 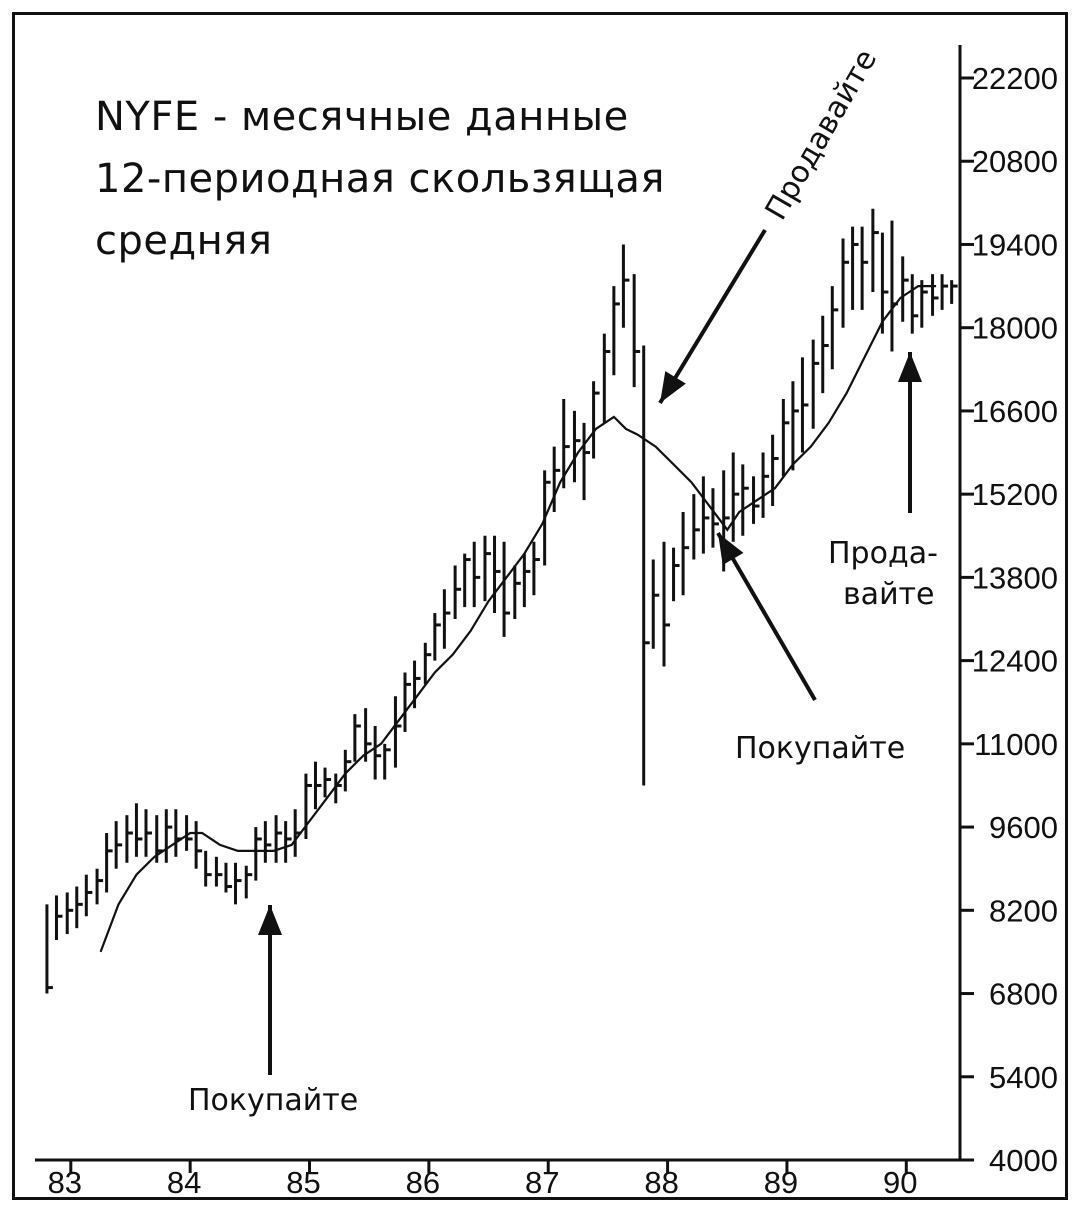 I want to click on sell-label-1: Продавайте, so click(x=822, y=134).